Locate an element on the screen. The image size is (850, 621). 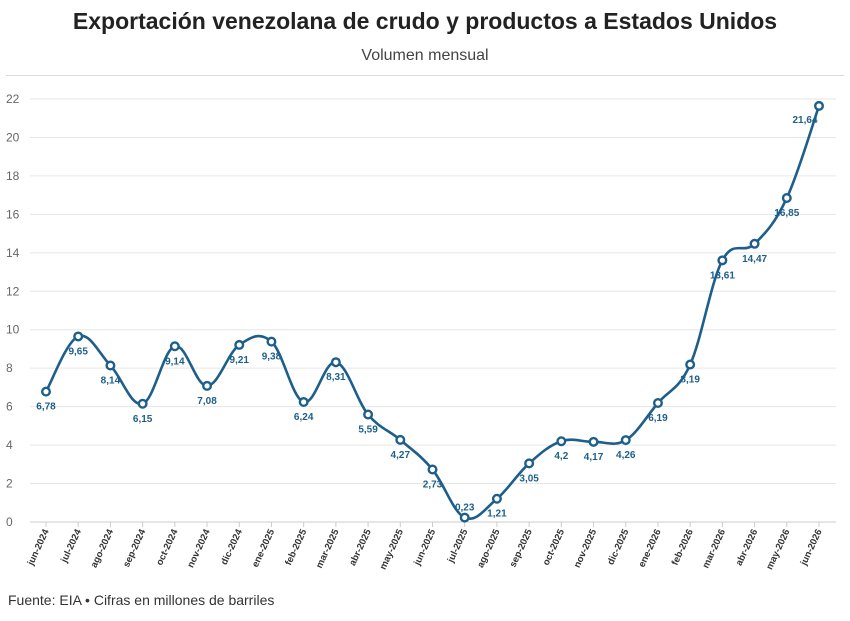
data-label: 1,21 is located at coordinates (497, 514).